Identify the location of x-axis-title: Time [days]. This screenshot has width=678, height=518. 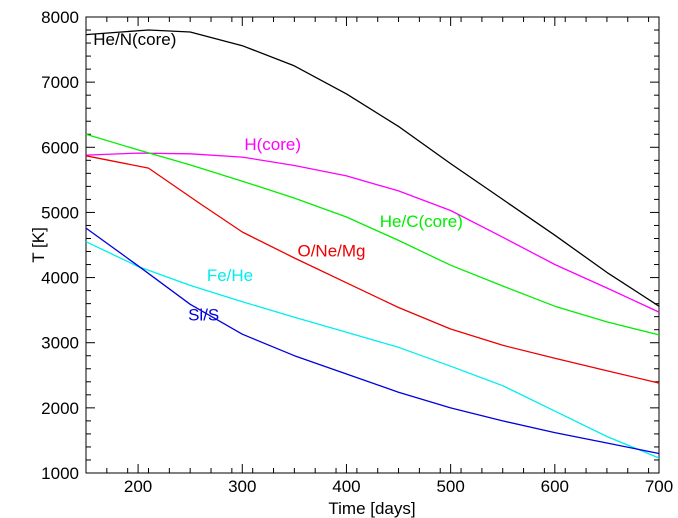
(371, 508).